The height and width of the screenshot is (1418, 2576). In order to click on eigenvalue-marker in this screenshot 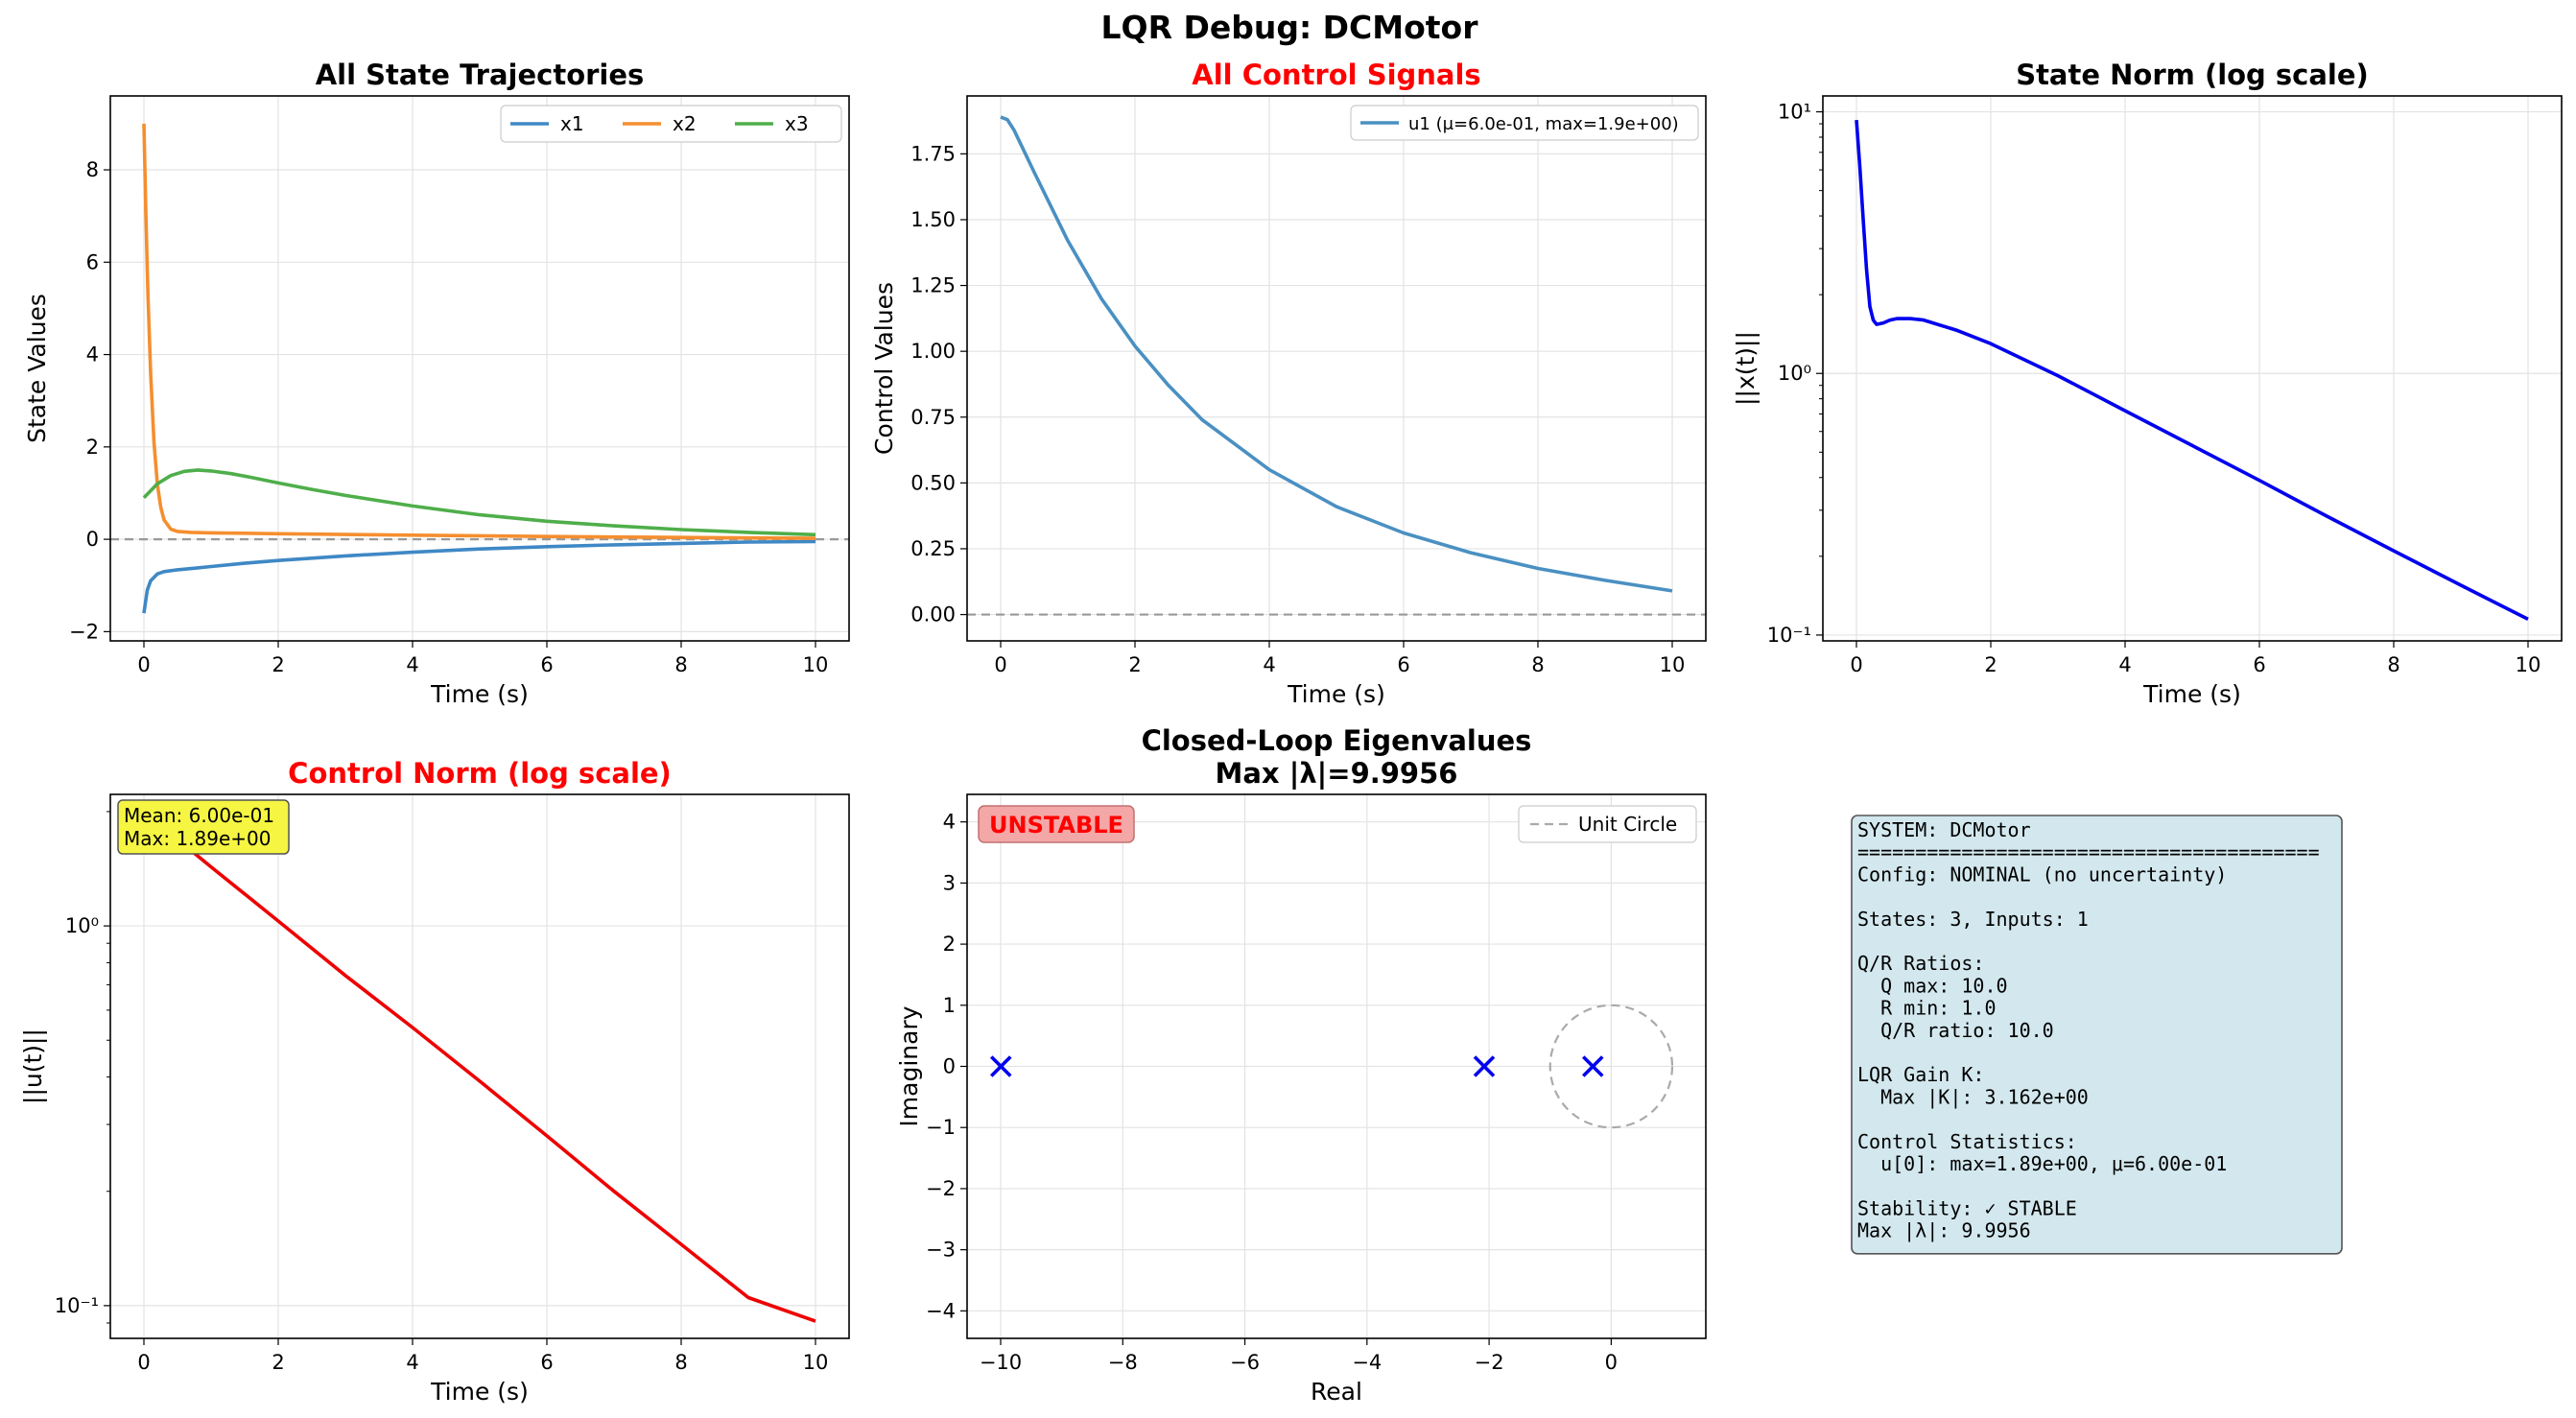, I will do `click(1593, 1066)`.